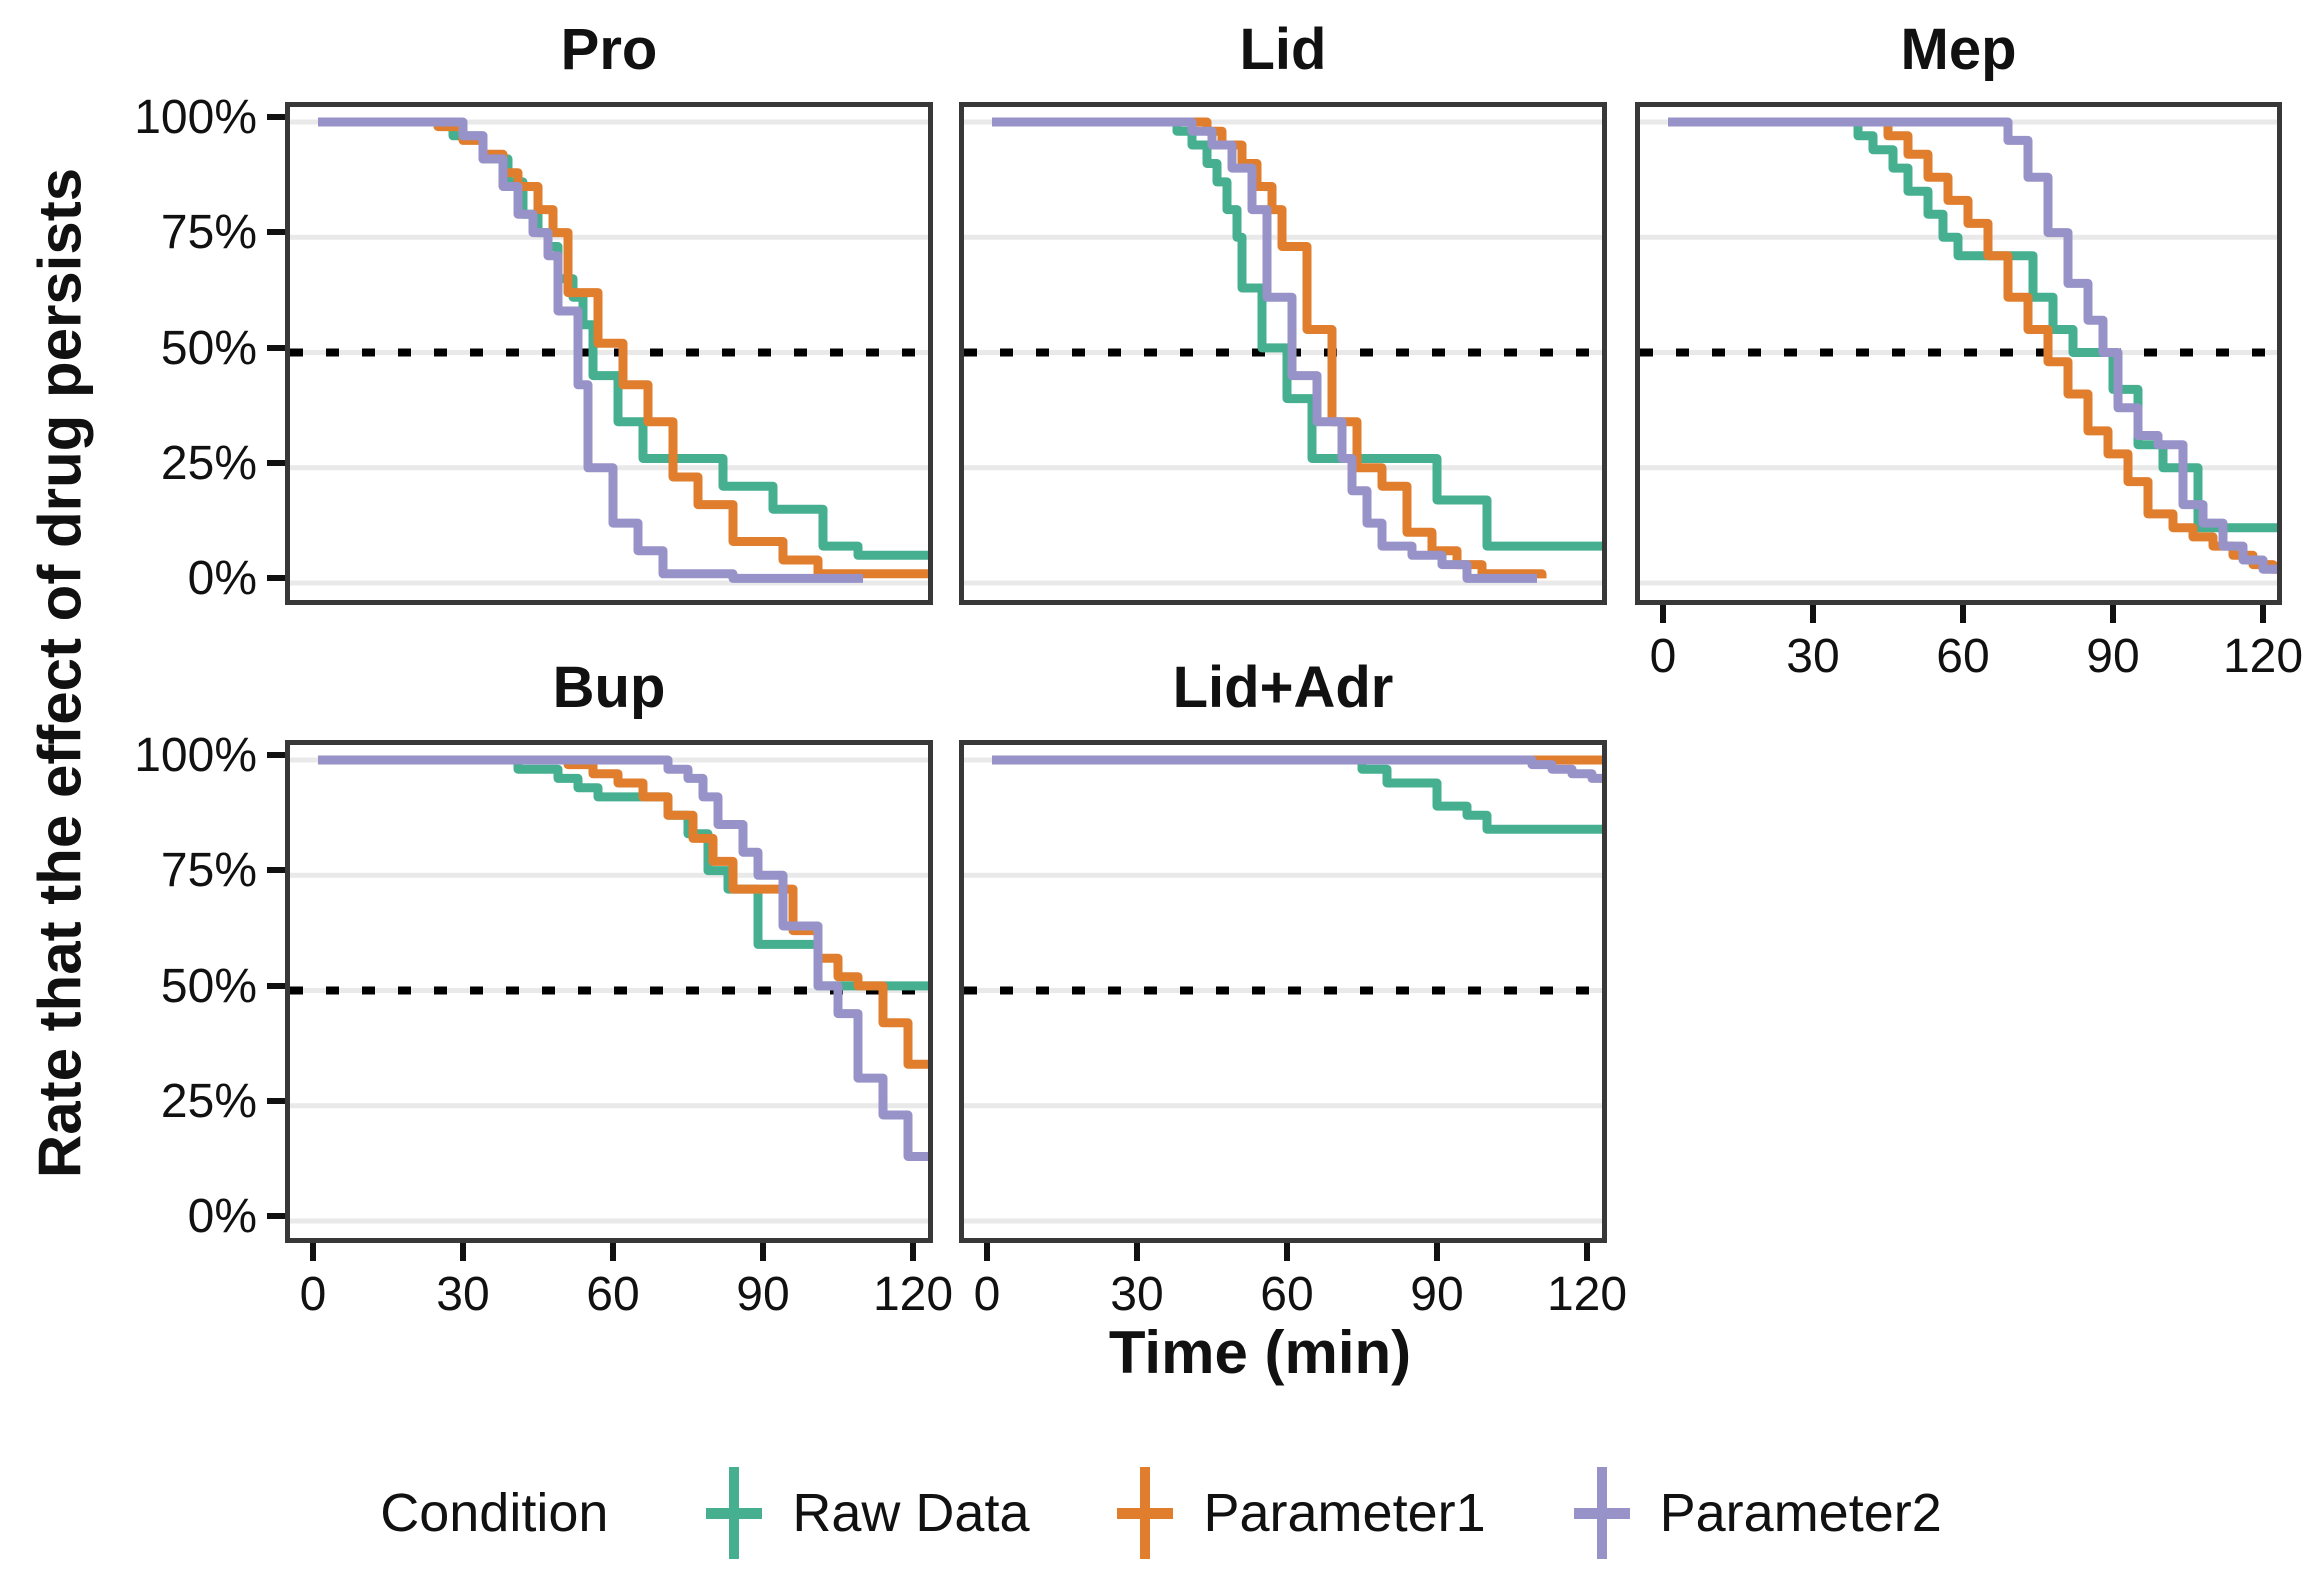 The width and height of the screenshot is (2322, 1577). What do you see at coordinates (1800, 1512) in the screenshot?
I see `legend-label-parameter2: Parameter2` at bounding box center [1800, 1512].